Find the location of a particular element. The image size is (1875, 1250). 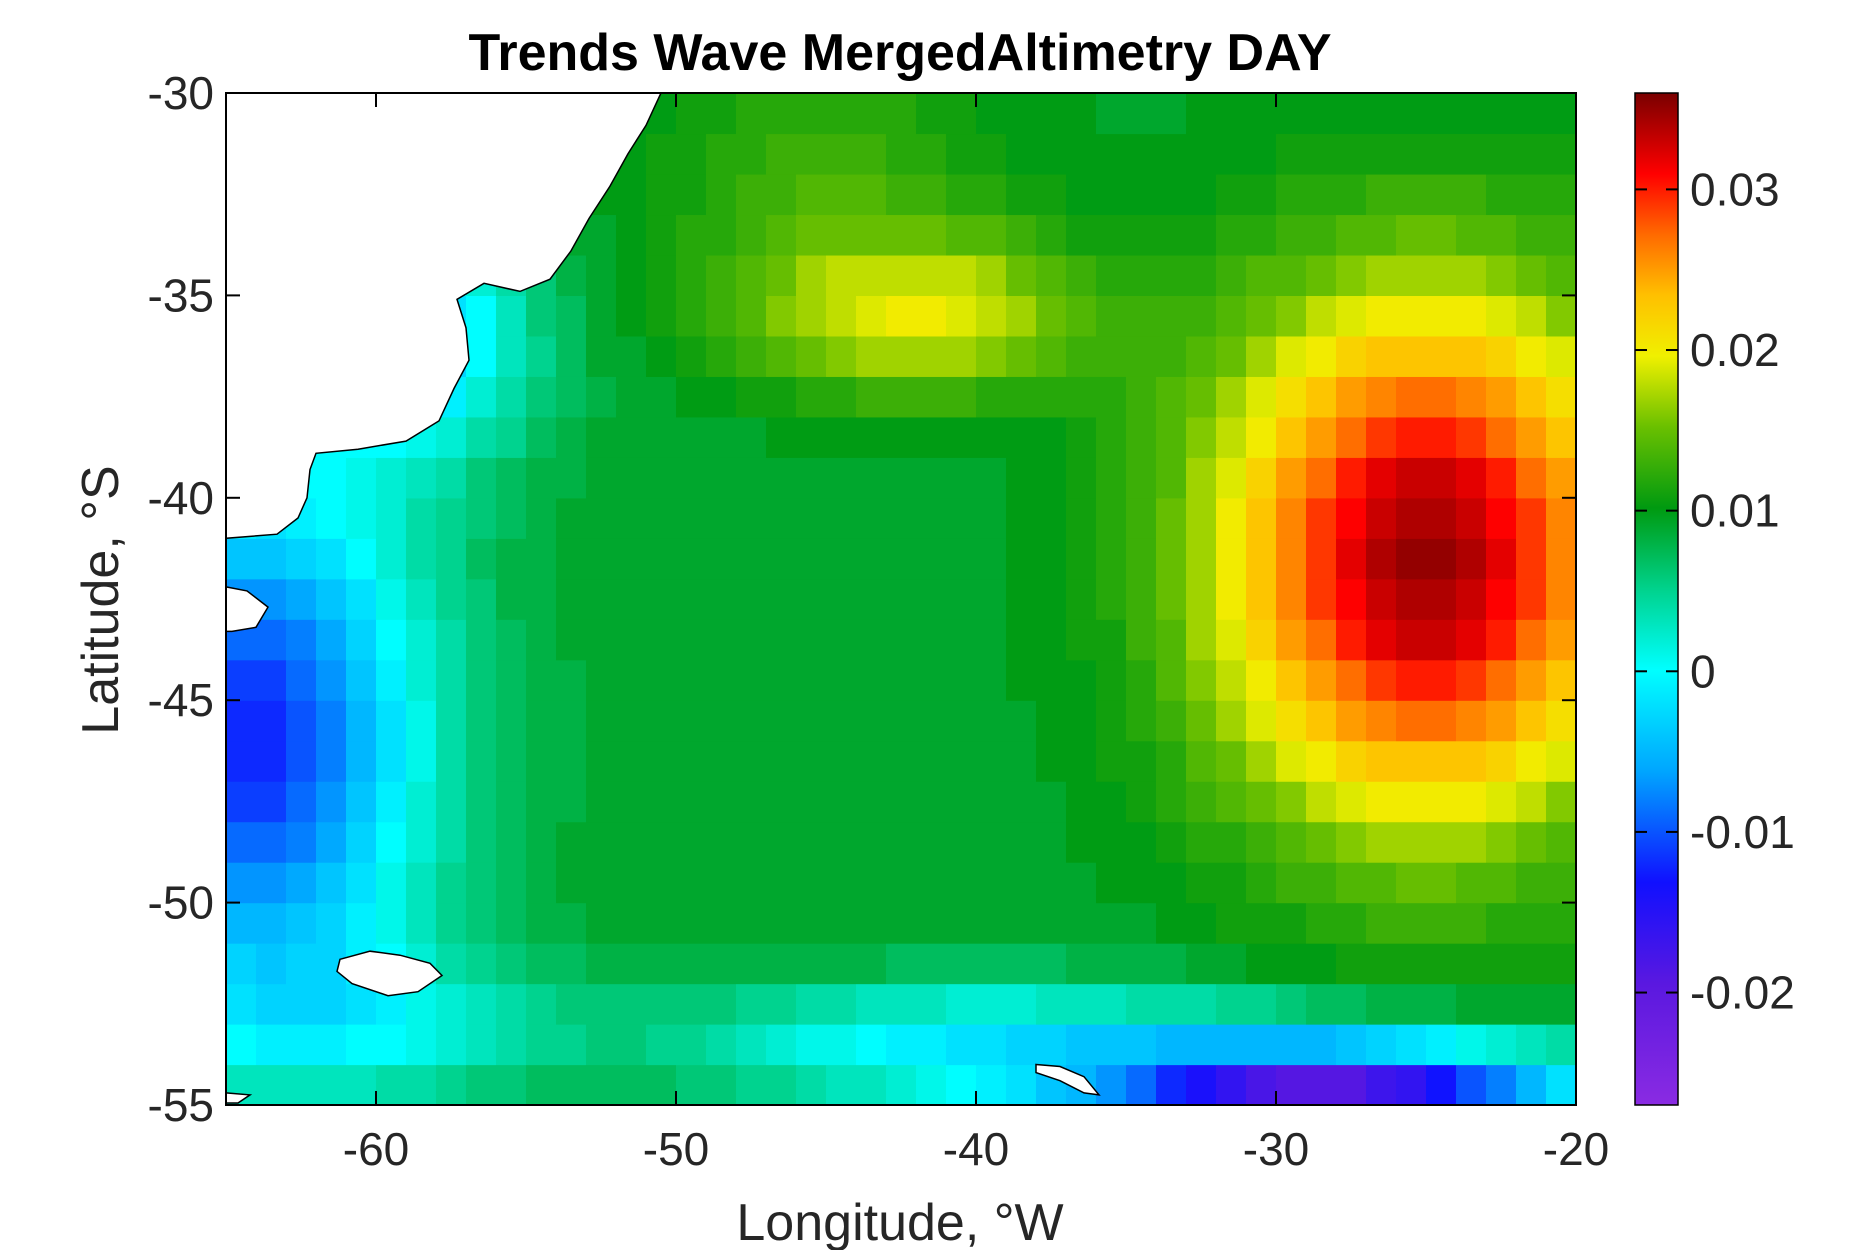

y-tick-label: -45 is located at coordinates (181, 700).